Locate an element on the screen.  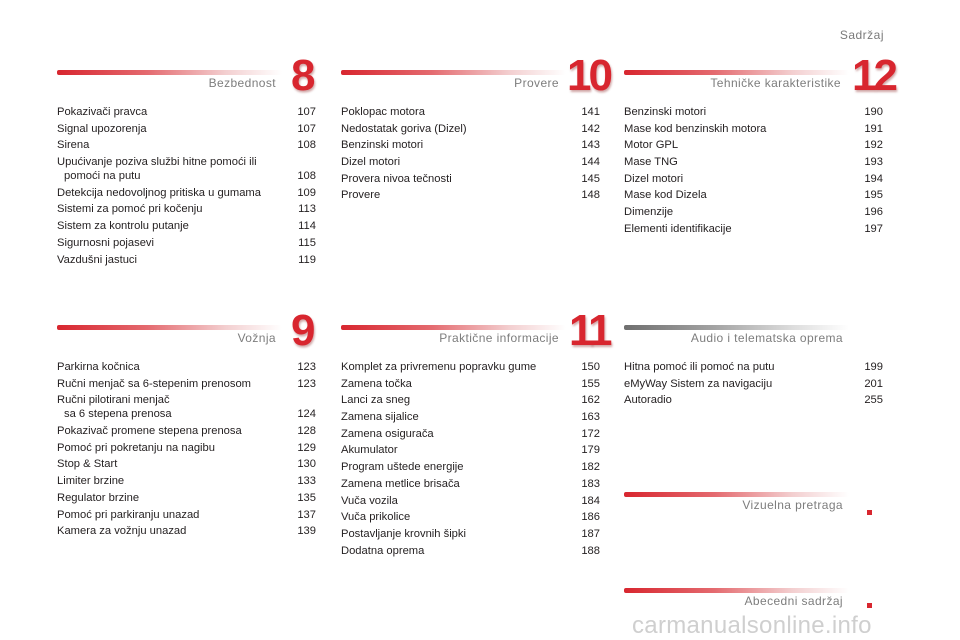
entry-title: Stop & Start is located at coordinates (87, 464).